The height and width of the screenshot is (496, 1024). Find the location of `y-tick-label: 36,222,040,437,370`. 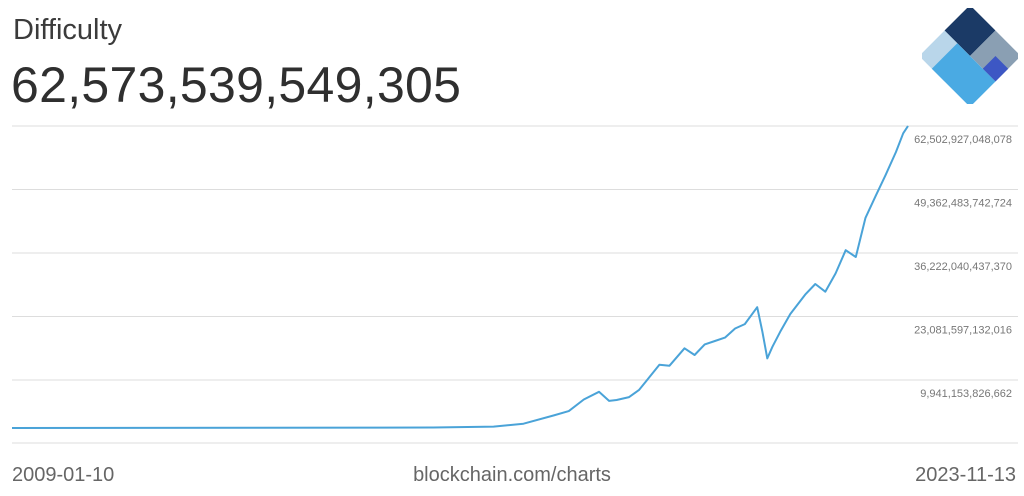

y-tick-label: 36,222,040,437,370 is located at coordinates (963, 267).